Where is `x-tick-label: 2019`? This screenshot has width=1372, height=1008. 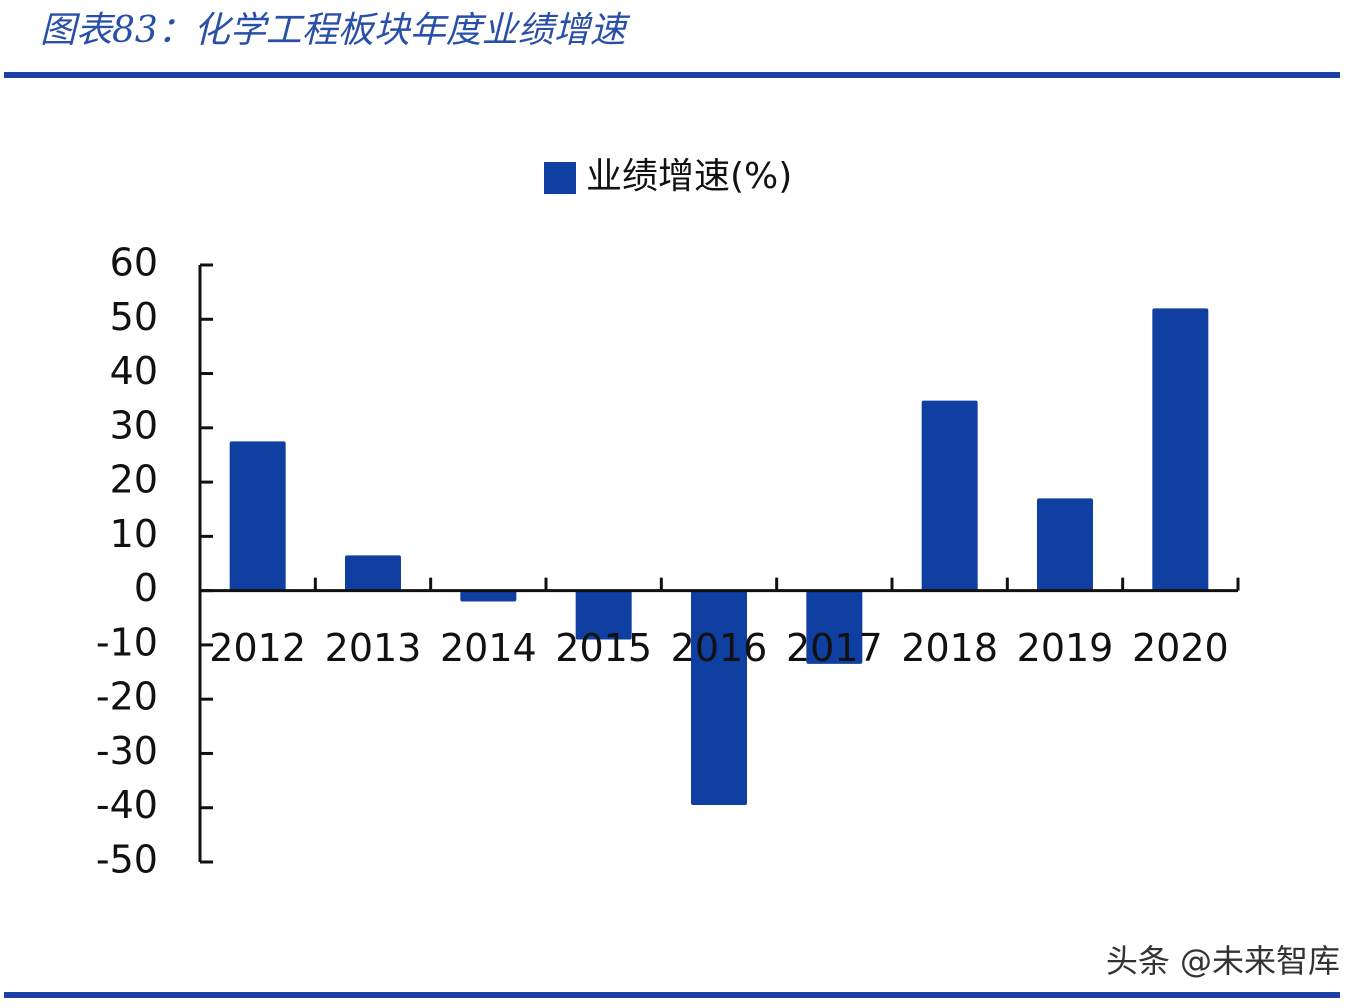 x-tick-label: 2019 is located at coordinates (1065, 648).